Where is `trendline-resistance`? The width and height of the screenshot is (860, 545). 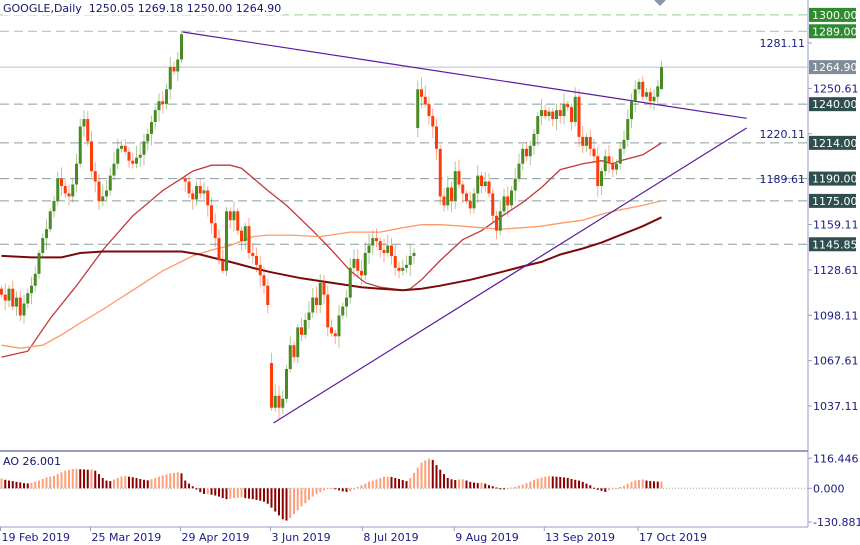
trendline-resistance is located at coordinates (464, 75).